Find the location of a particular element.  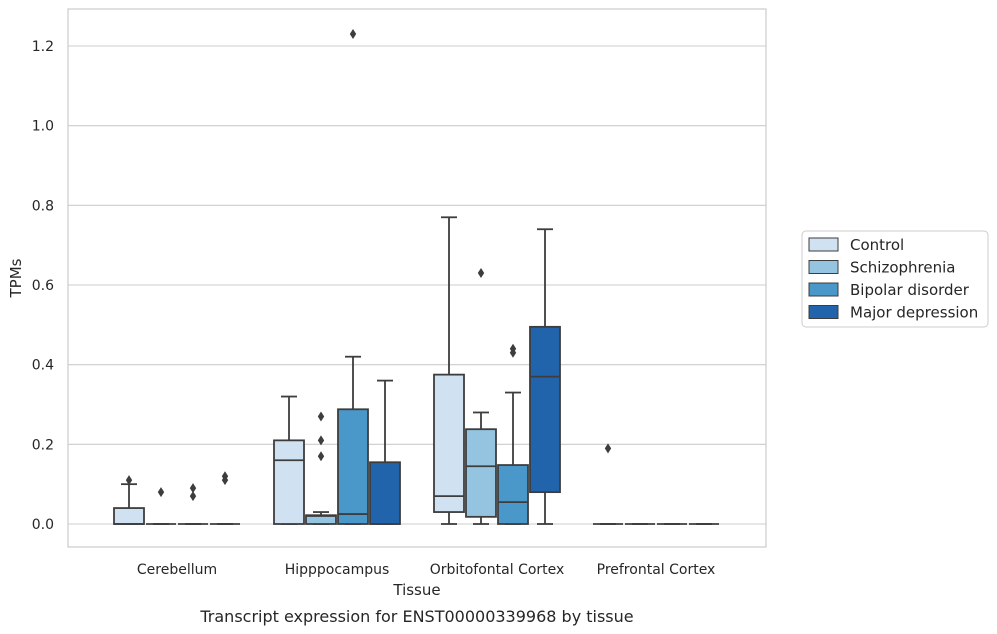

legend-label: Schizophrenia is located at coordinates (902, 268).